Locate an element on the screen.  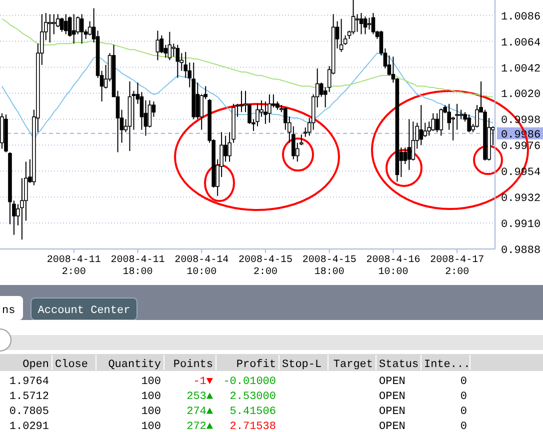
category-label: Stop-L is located at coordinates (302, 365).